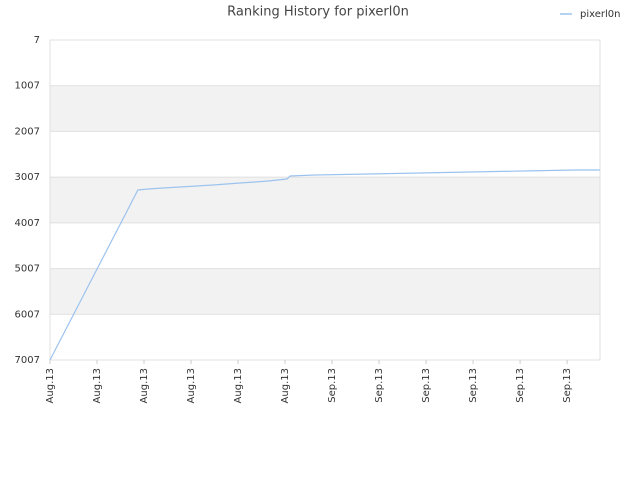  I want to click on y-tick-label: 1007, so click(27, 86).